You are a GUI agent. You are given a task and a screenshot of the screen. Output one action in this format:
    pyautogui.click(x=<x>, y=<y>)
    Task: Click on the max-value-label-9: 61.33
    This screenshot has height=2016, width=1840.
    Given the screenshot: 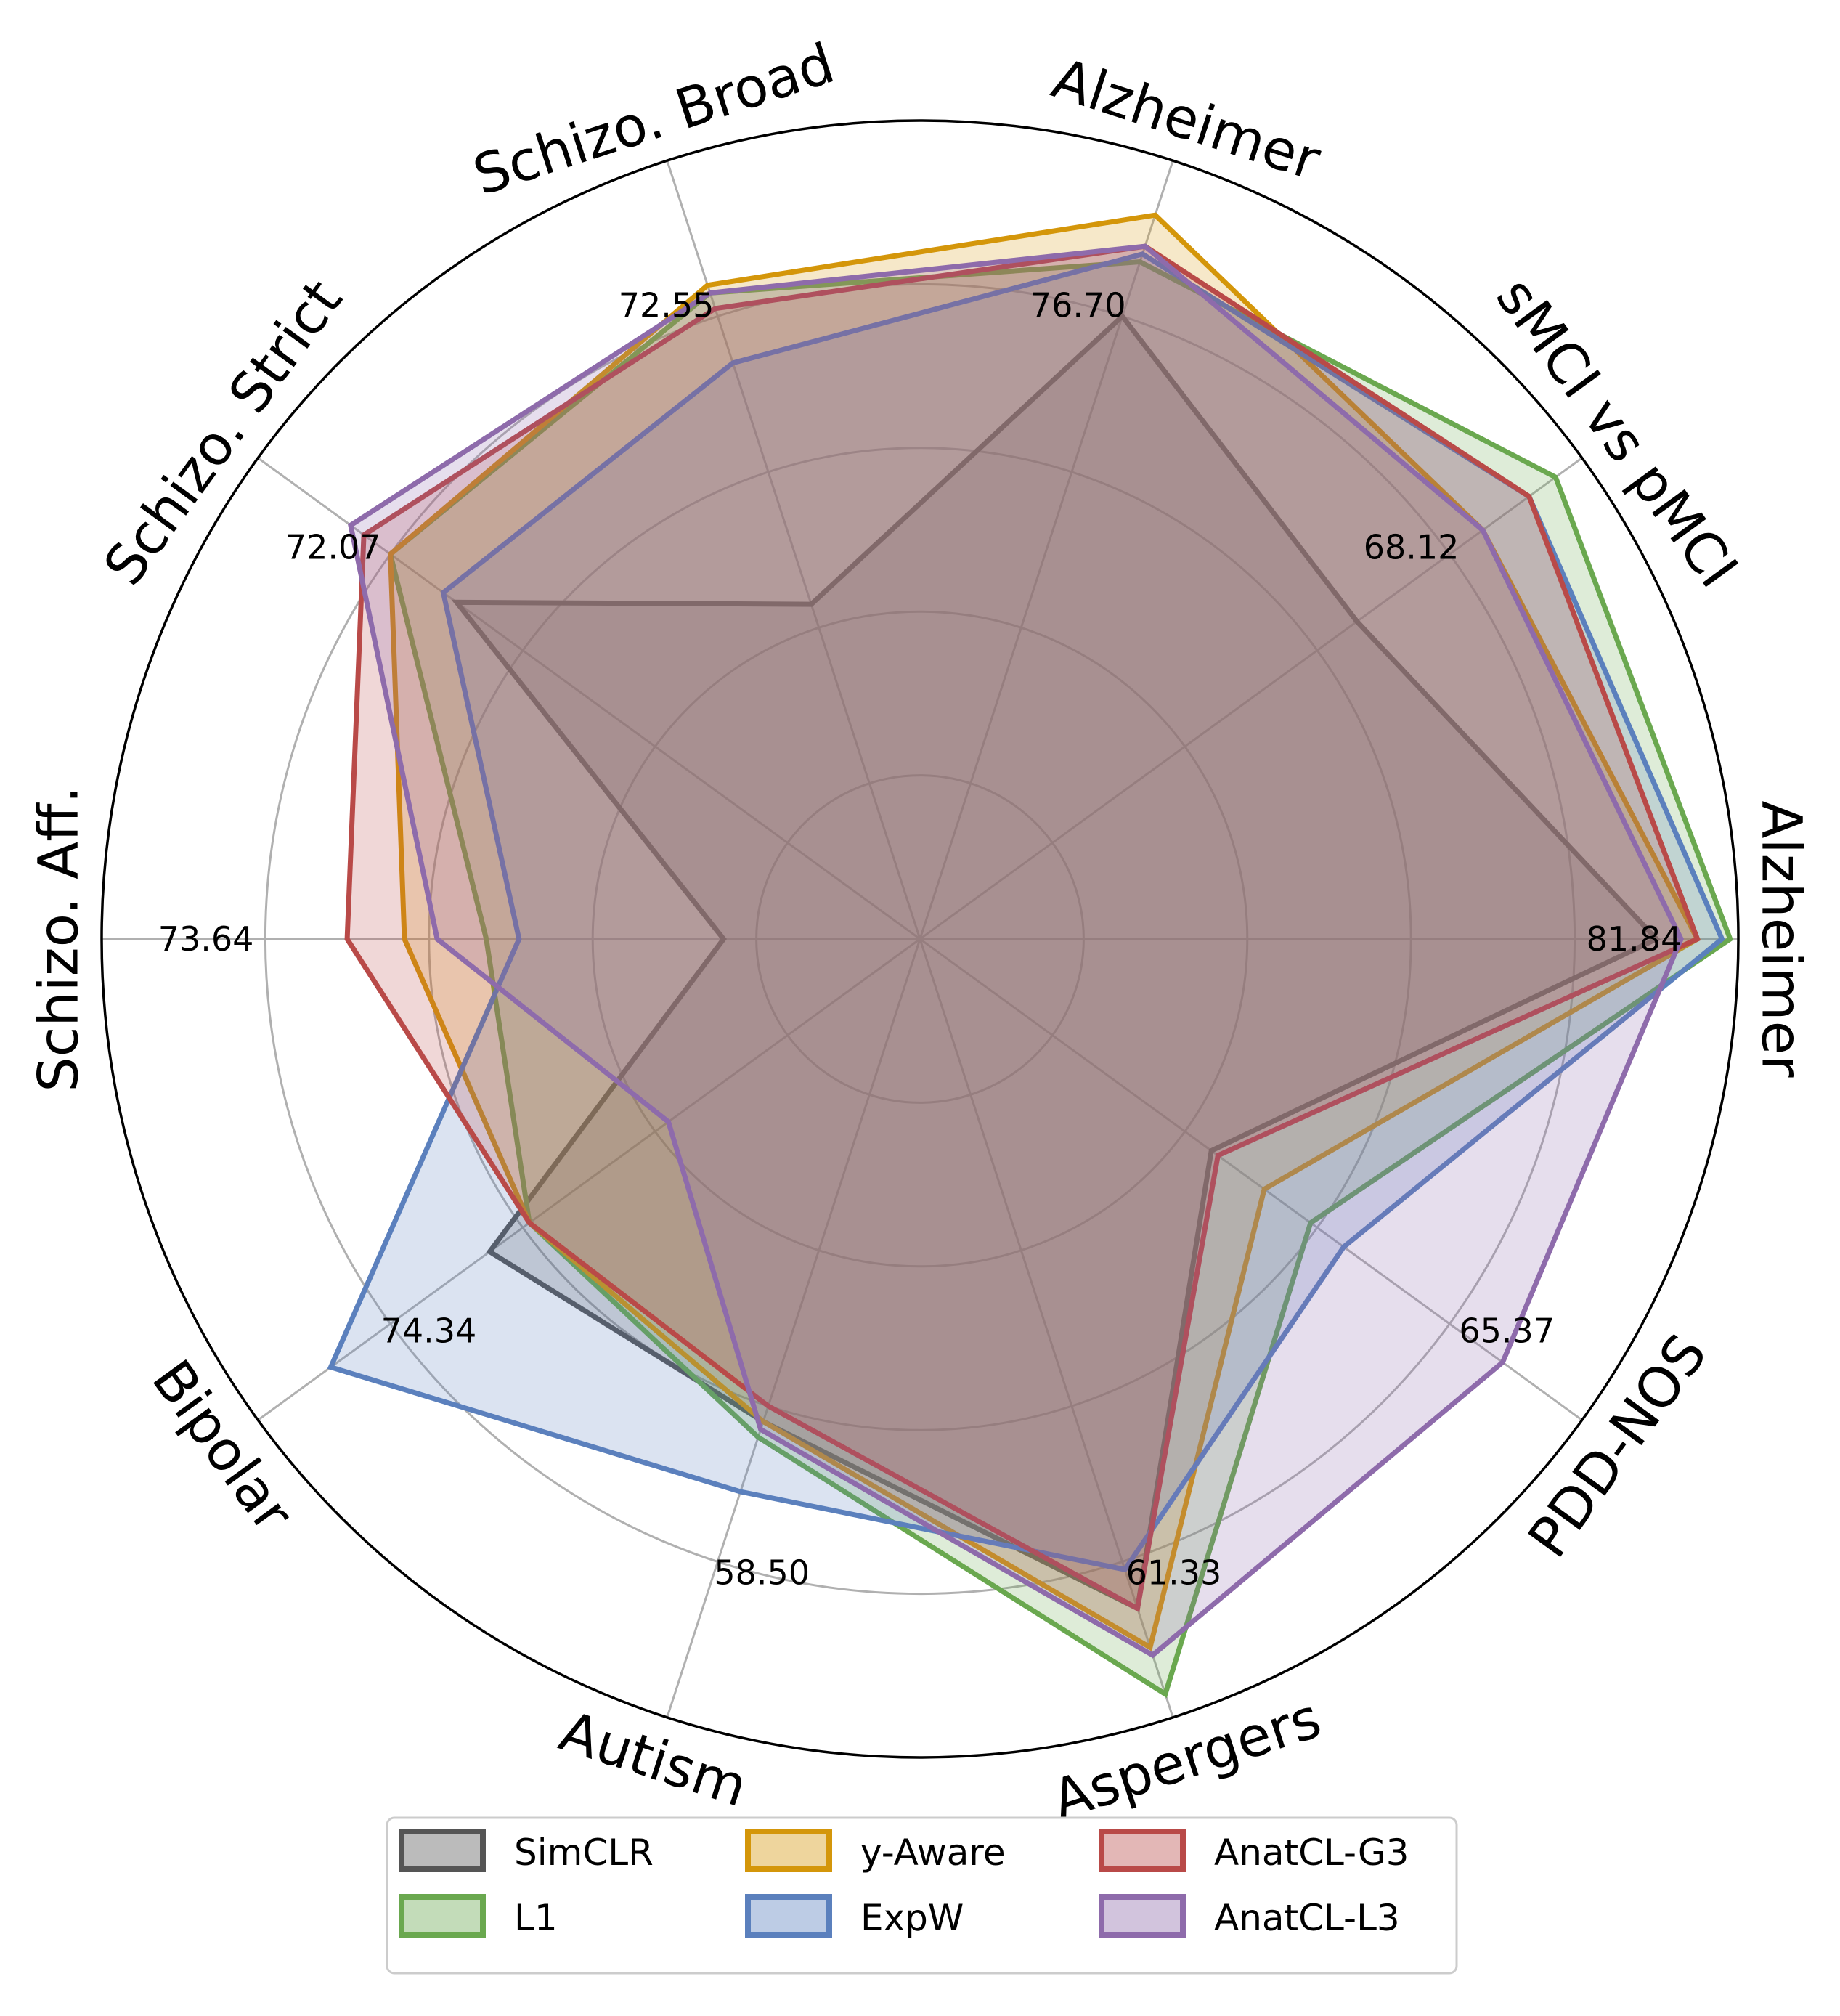 What is the action you would take?
    pyautogui.click(x=1174, y=1573)
    